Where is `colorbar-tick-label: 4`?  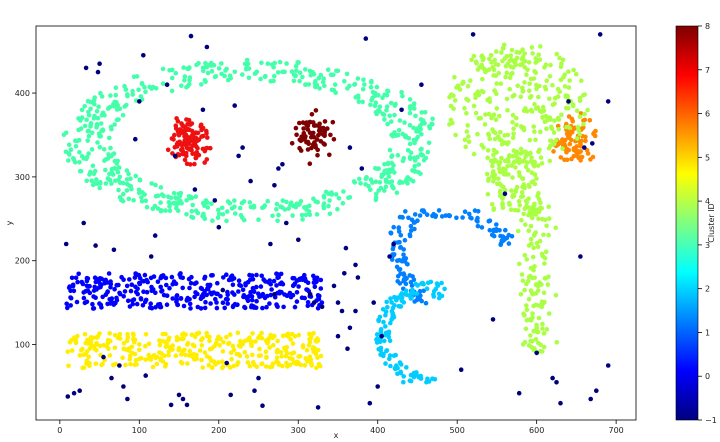
colorbar-tick-label: 4 is located at coordinates (707, 201).